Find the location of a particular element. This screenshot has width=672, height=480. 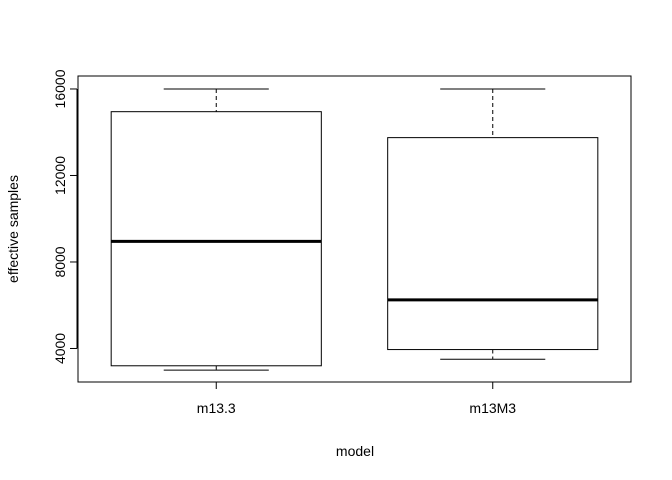

x-axis-label: model is located at coordinates (355, 451).